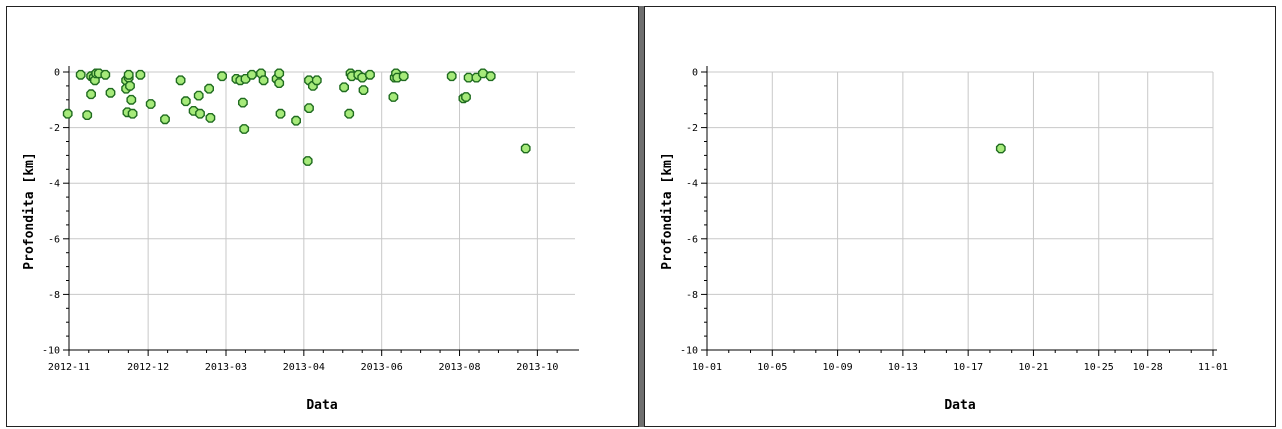 Image resolution: width=1282 pixels, height=429 pixels. Describe the element at coordinates (968, 367) in the screenshot. I see `x-tick-label: 10-17` at that location.